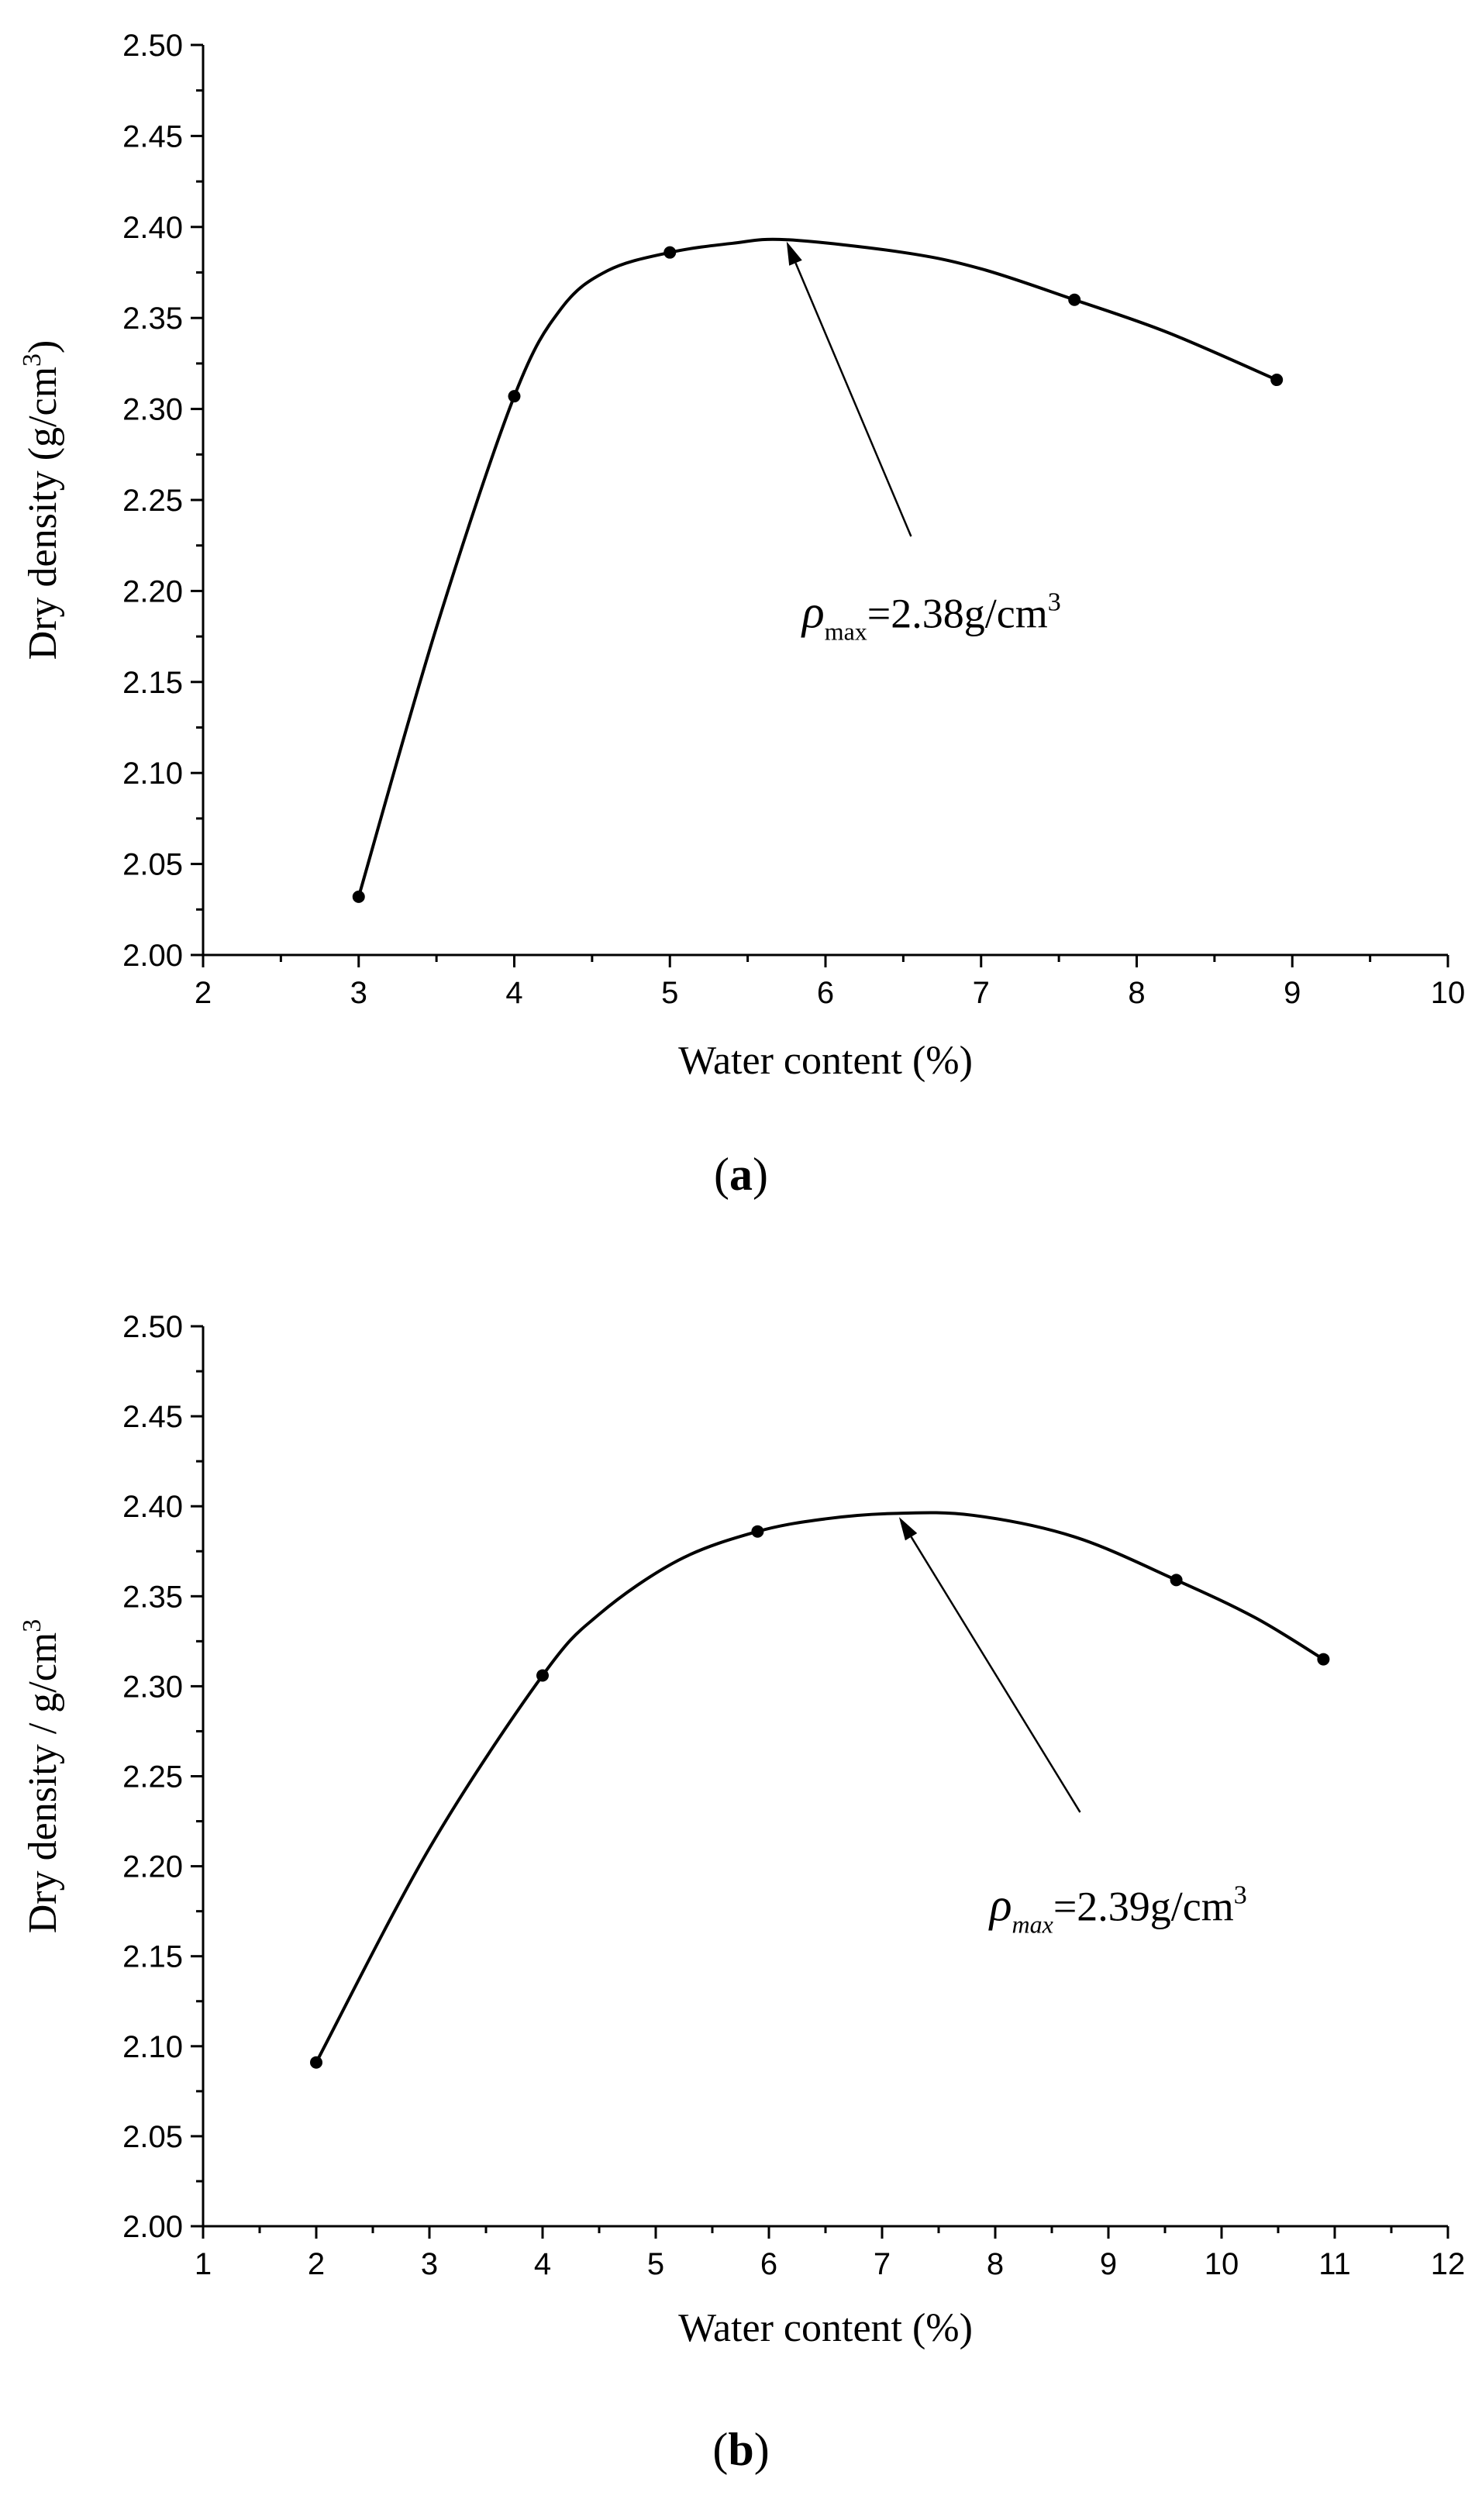 This screenshot has width=1482, height=2520. I want to click on y-axis-title-main: Dry density (g/cm, so click(43, 514).